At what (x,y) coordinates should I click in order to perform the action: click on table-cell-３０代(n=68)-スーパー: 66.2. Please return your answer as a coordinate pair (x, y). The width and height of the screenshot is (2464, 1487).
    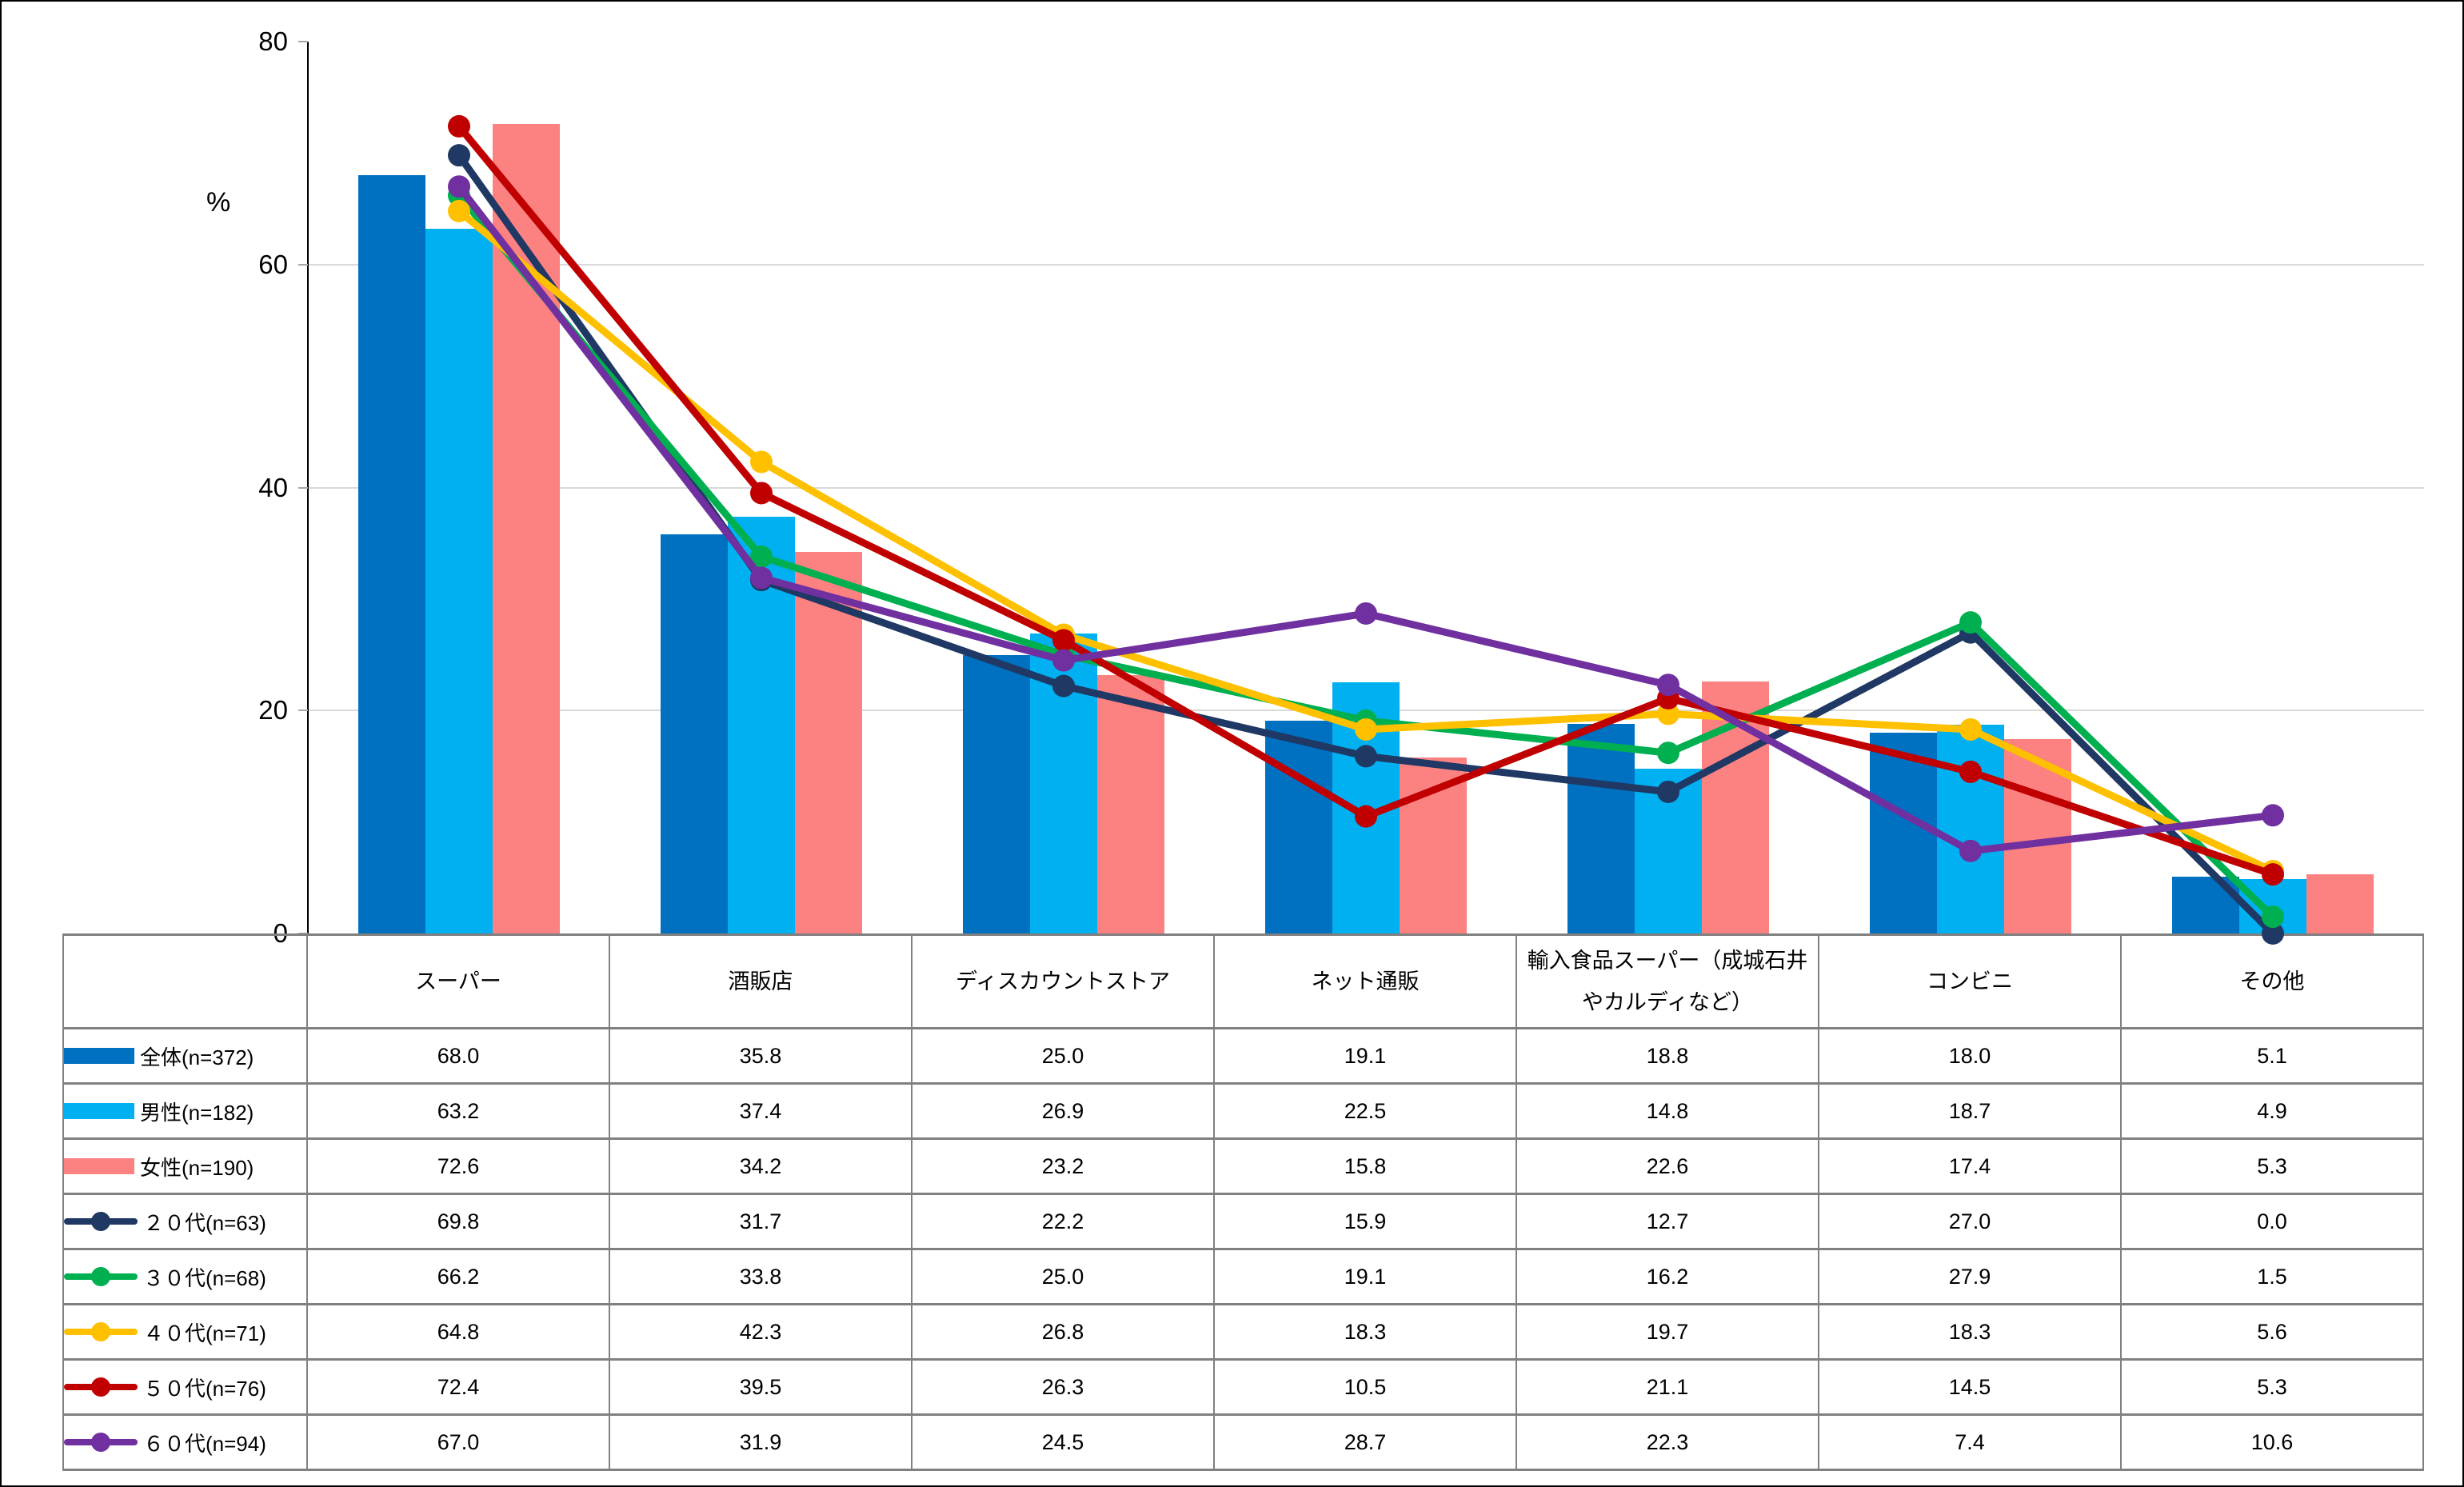
    Looking at the image, I should click on (458, 1277).